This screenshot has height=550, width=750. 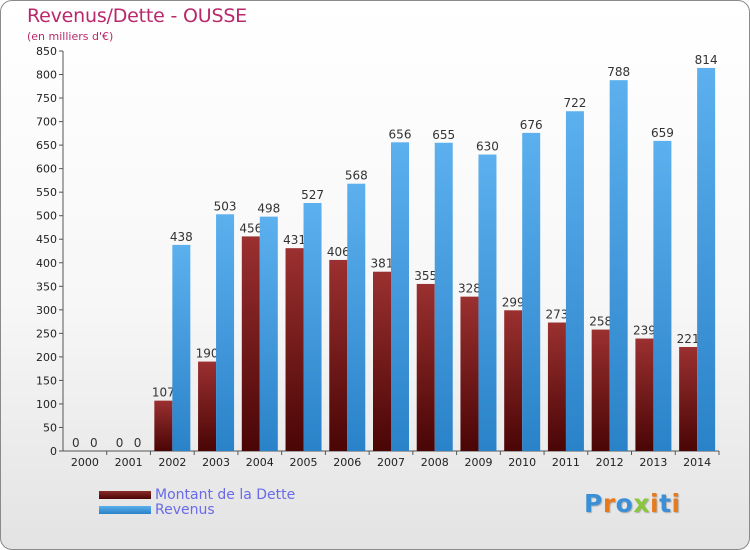 I want to click on x-tick-label: 2010, so click(x=522, y=462).